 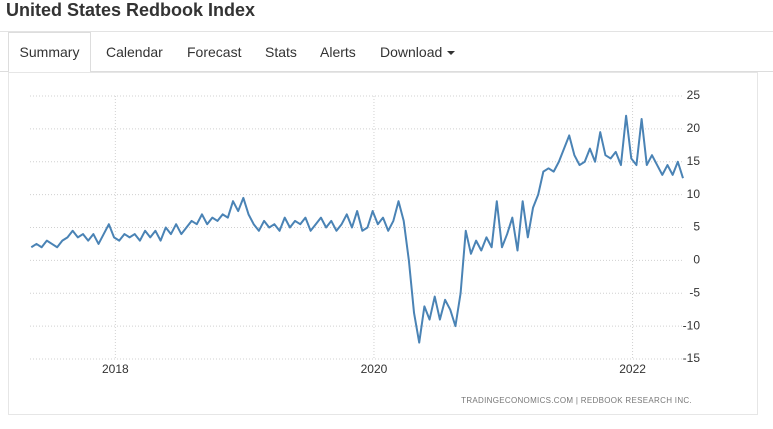 I want to click on y-tick-label: 5, so click(x=696, y=227).